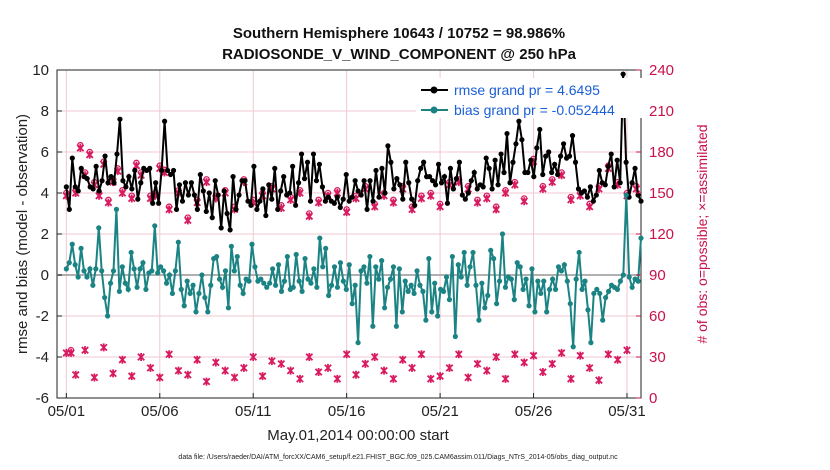 The width and height of the screenshot is (830, 470). What do you see at coordinates (434, 90) in the screenshot?
I see `legend-rmse-marker` at bounding box center [434, 90].